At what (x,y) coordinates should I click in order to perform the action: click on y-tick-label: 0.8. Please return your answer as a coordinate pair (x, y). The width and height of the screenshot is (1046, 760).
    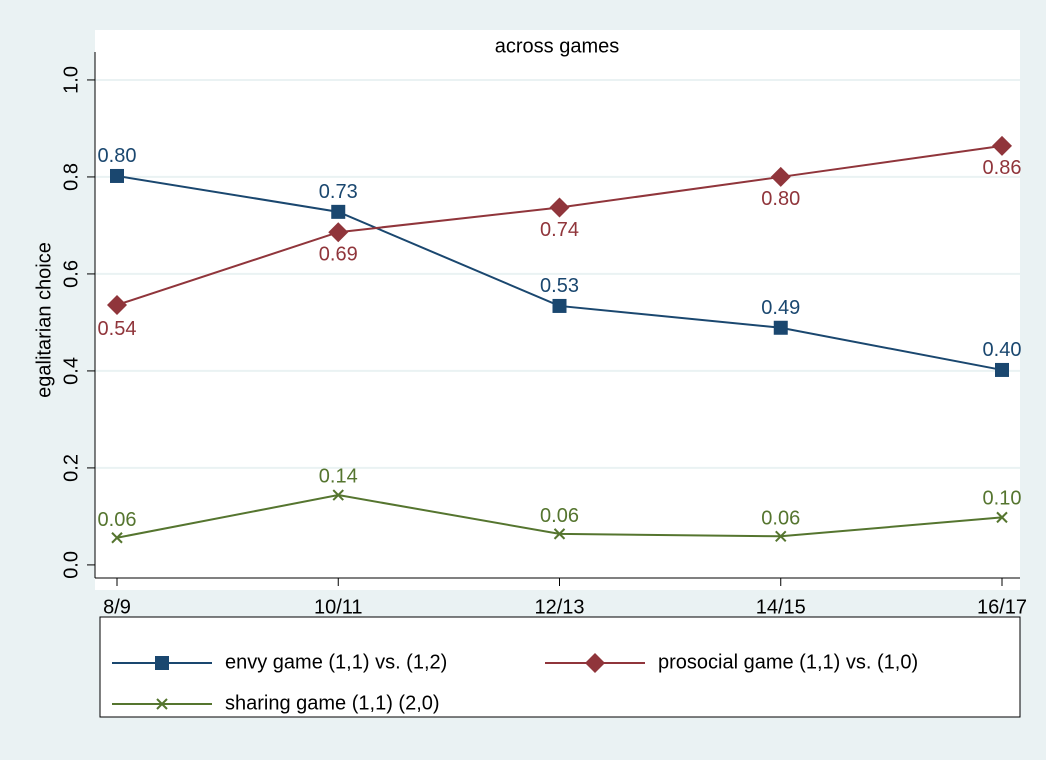
    Looking at the image, I should click on (71, 177).